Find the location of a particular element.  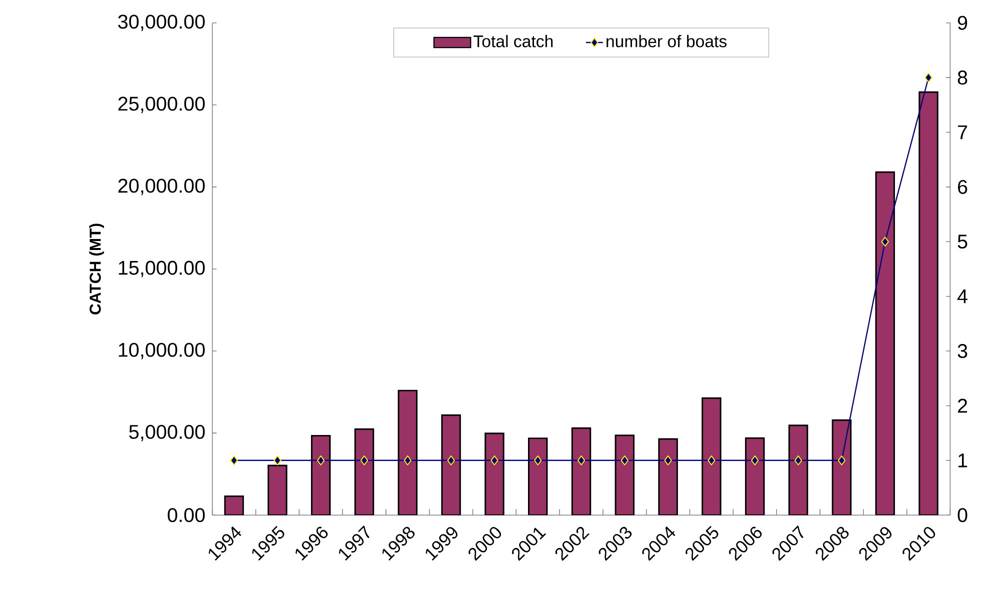

y2-tick-label: 1 is located at coordinates (963, 461).